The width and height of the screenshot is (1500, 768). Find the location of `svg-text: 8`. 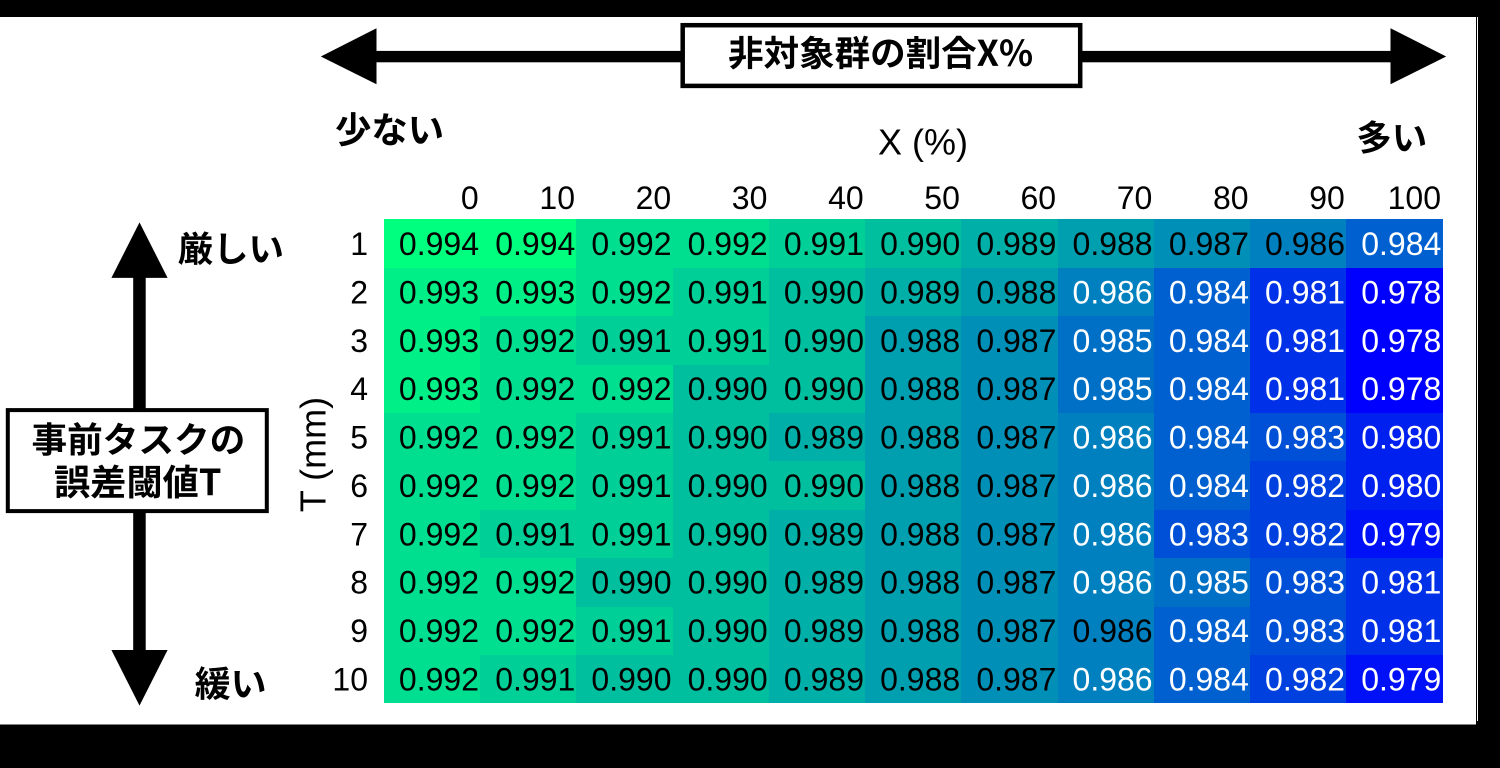

svg-text: 8 is located at coordinates (359, 583).